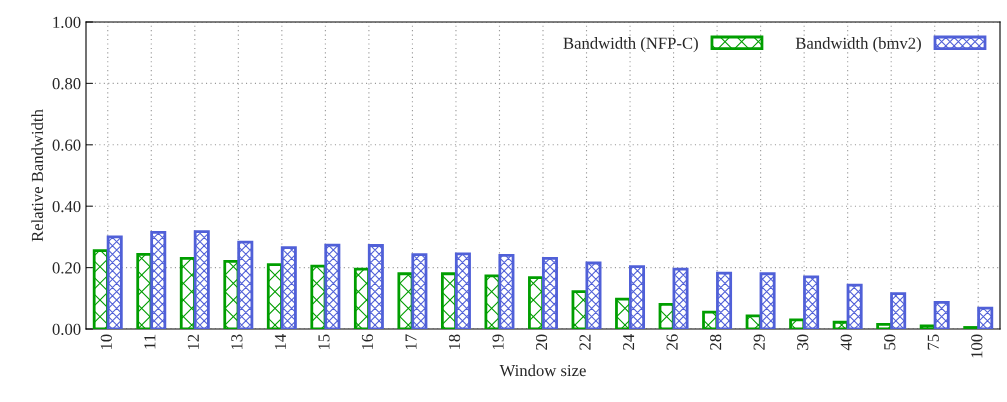 This screenshot has width=1007, height=402. Describe the element at coordinates (803, 342) in the screenshot. I see `x-tick-label: 30` at that location.